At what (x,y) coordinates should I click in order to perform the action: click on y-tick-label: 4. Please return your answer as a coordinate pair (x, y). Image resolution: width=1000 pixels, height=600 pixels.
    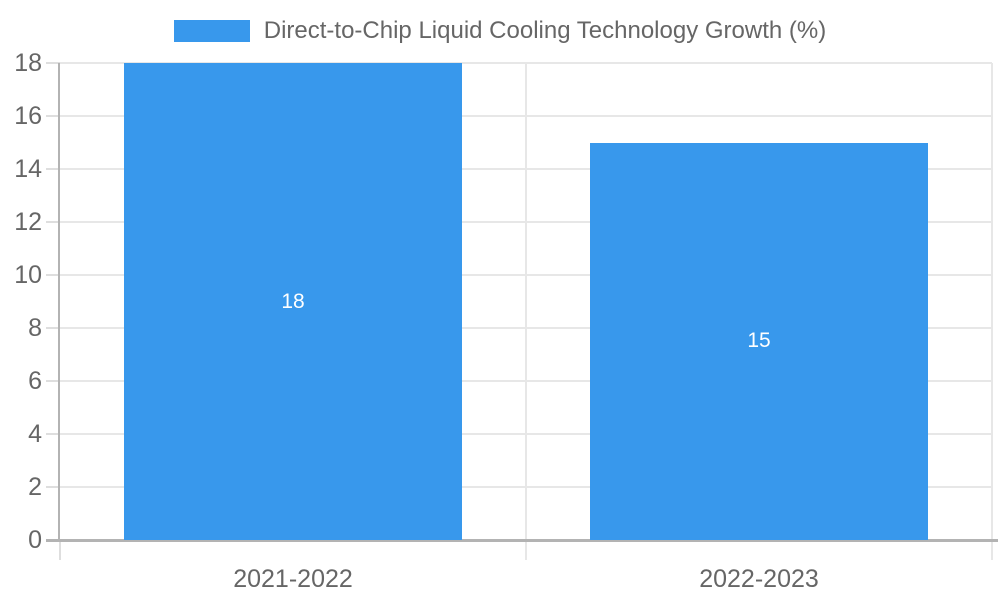
    Looking at the image, I should click on (35, 434).